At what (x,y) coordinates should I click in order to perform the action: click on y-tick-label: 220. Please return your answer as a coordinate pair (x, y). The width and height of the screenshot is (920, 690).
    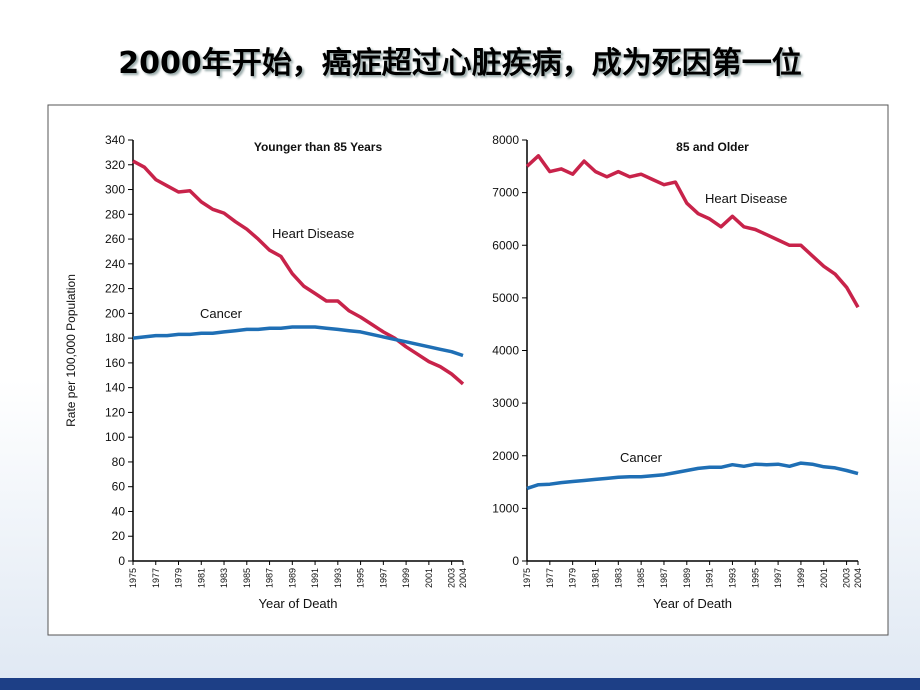
    Looking at the image, I should click on (115, 289).